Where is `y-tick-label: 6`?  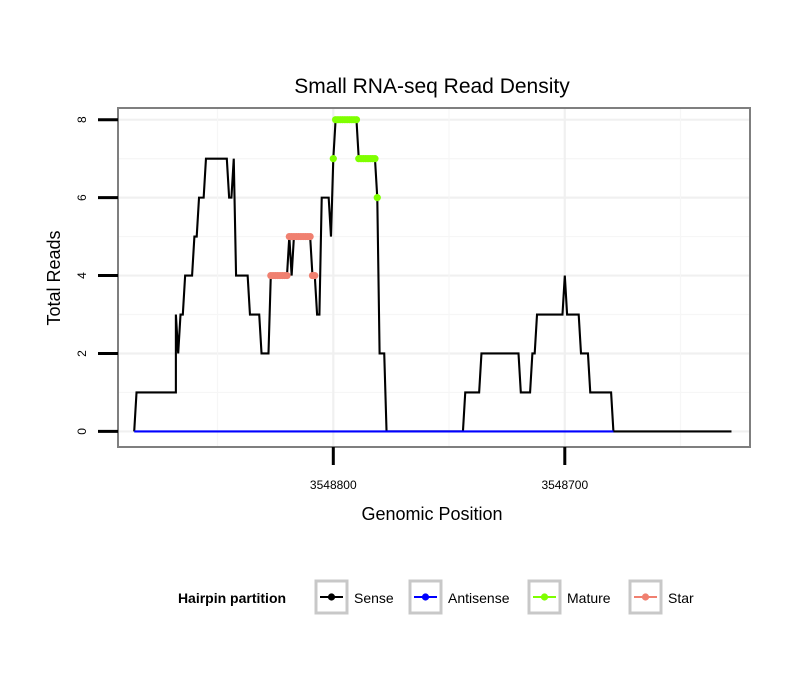
y-tick-label: 6 is located at coordinates (82, 197).